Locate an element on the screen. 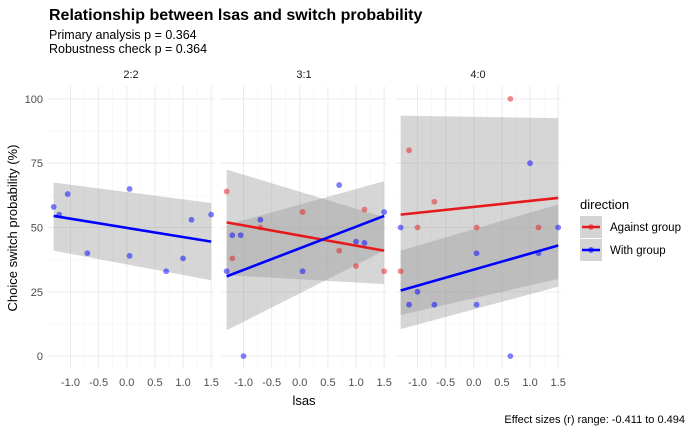 Image resolution: width=700 pixels, height=432 pixels. legend-items: Against group With group is located at coordinates (630, 238).